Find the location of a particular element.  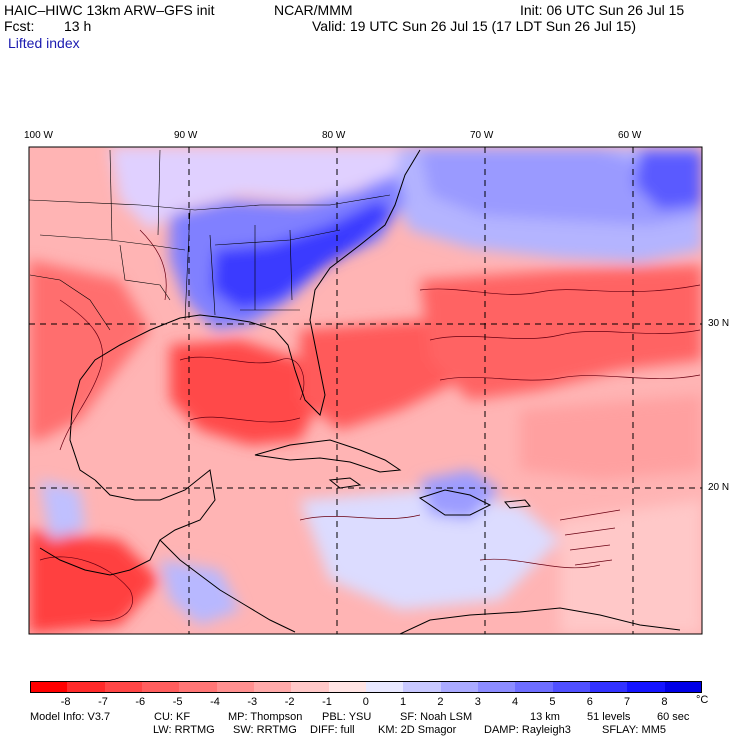

colorbar-tick-label: -8 is located at coordinates (65, 702).